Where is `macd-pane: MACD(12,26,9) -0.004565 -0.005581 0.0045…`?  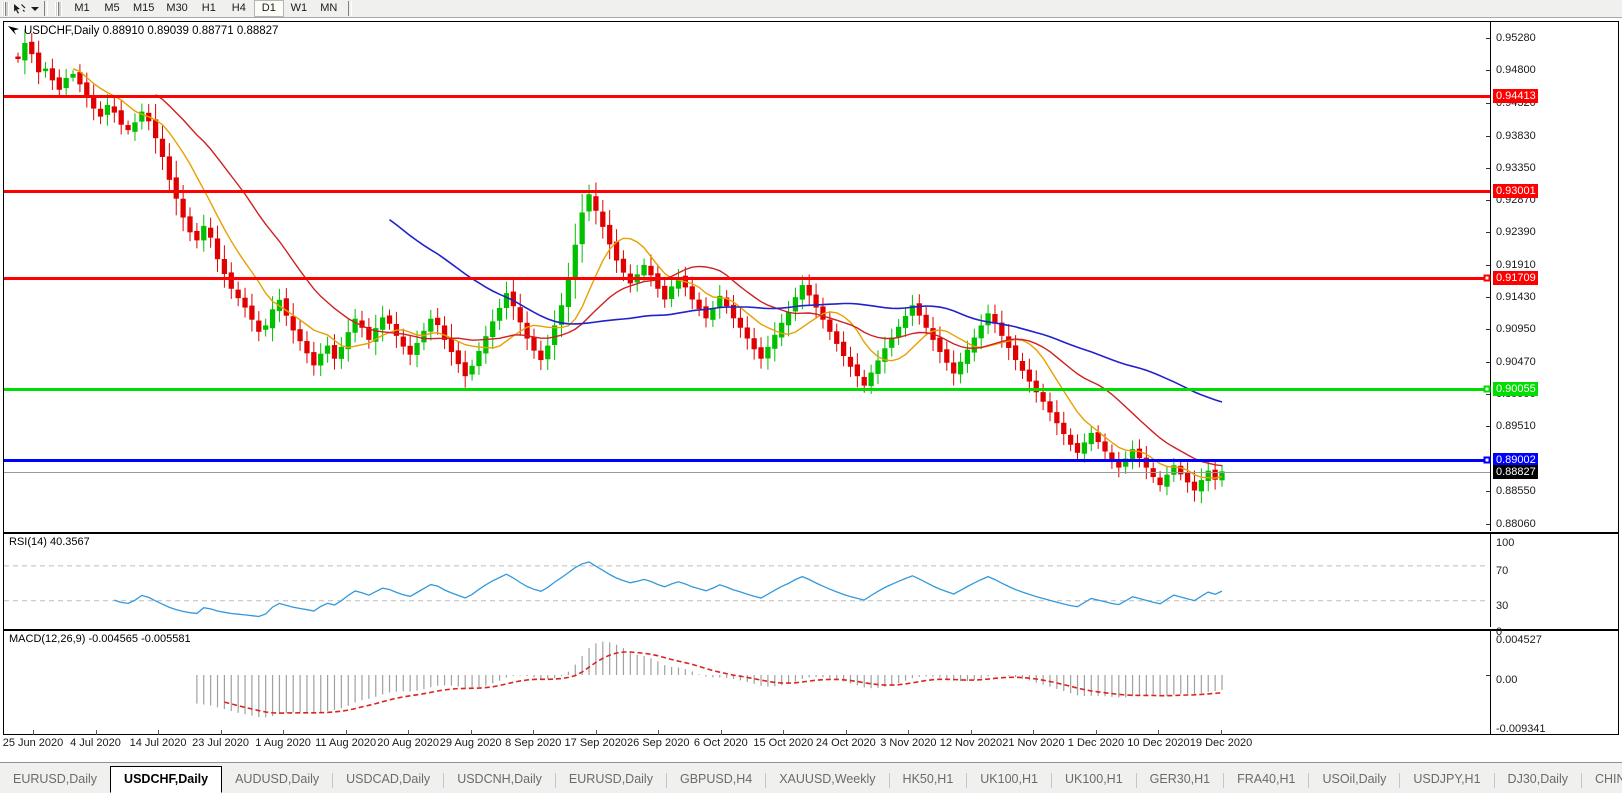
macd-pane: MACD(12,26,9) -0.004565 -0.005581 0.0045… is located at coordinates (811, 682).